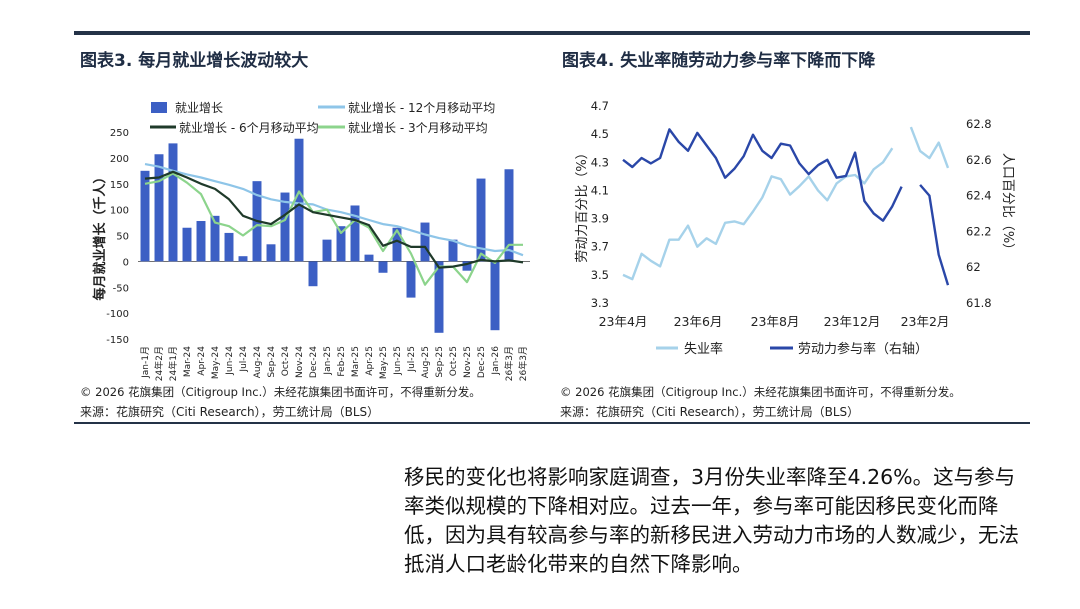 Image resolution: width=1080 pixels, height=609 pixels. What do you see at coordinates (126, 262) in the screenshot?
I see `chart3-ytick-label: 0` at bounding box center [126, 262].